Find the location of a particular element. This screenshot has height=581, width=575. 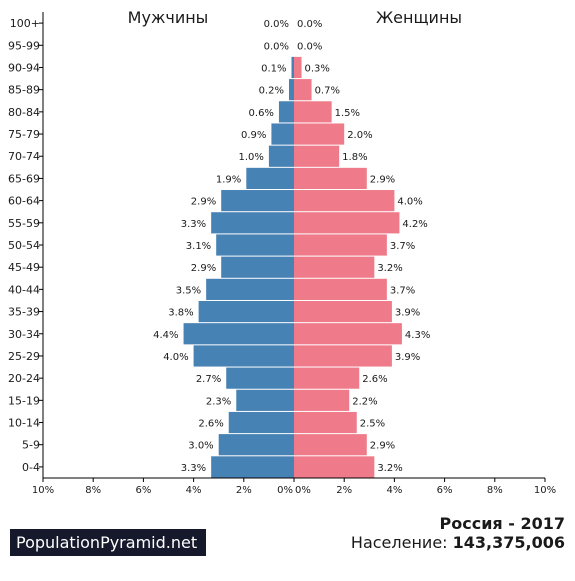

age-label-25-29: 25-29 is located at coordinates (24, 356).